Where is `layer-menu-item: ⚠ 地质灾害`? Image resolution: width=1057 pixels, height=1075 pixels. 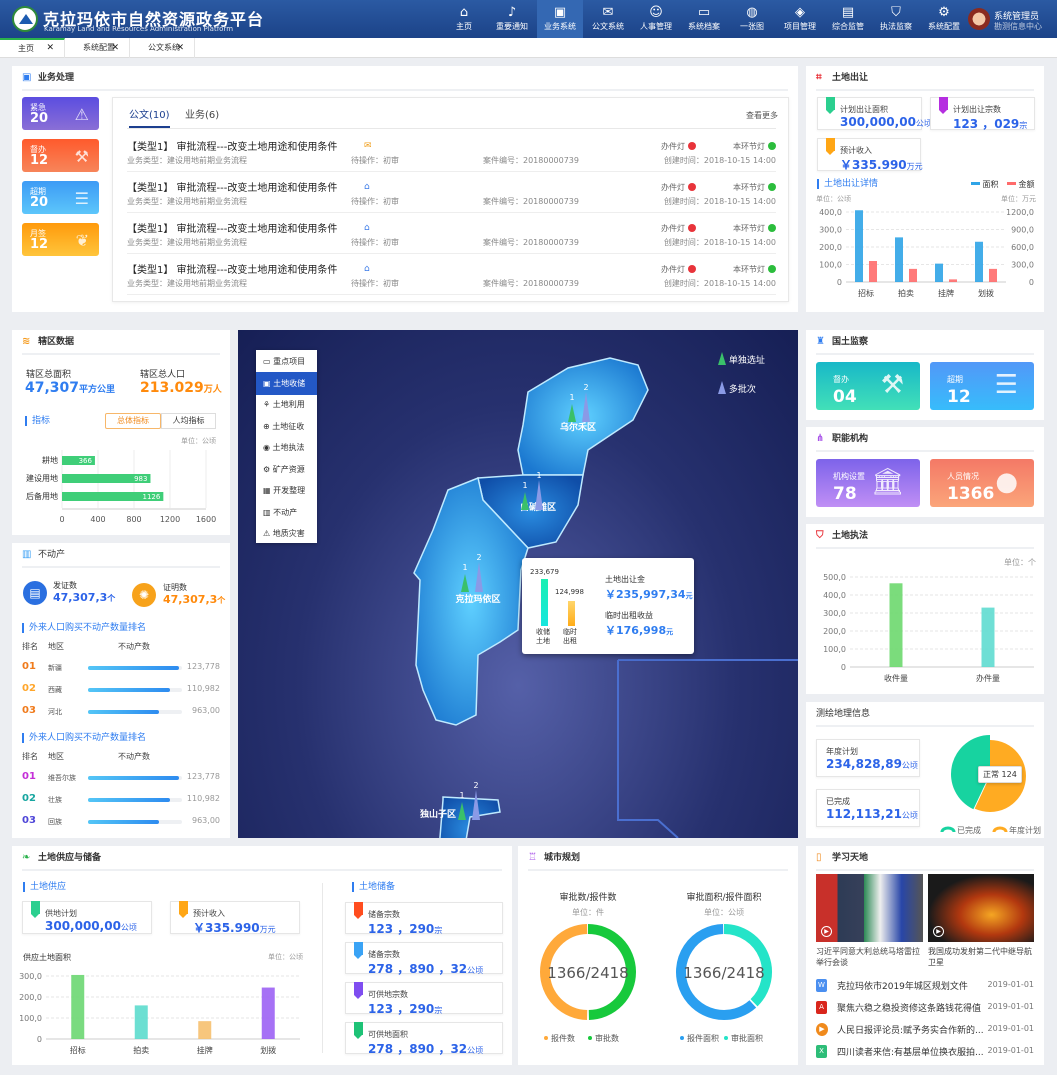 layer-menu-item: ⚠ 地质灾害 is located at coordinates (284, 533).